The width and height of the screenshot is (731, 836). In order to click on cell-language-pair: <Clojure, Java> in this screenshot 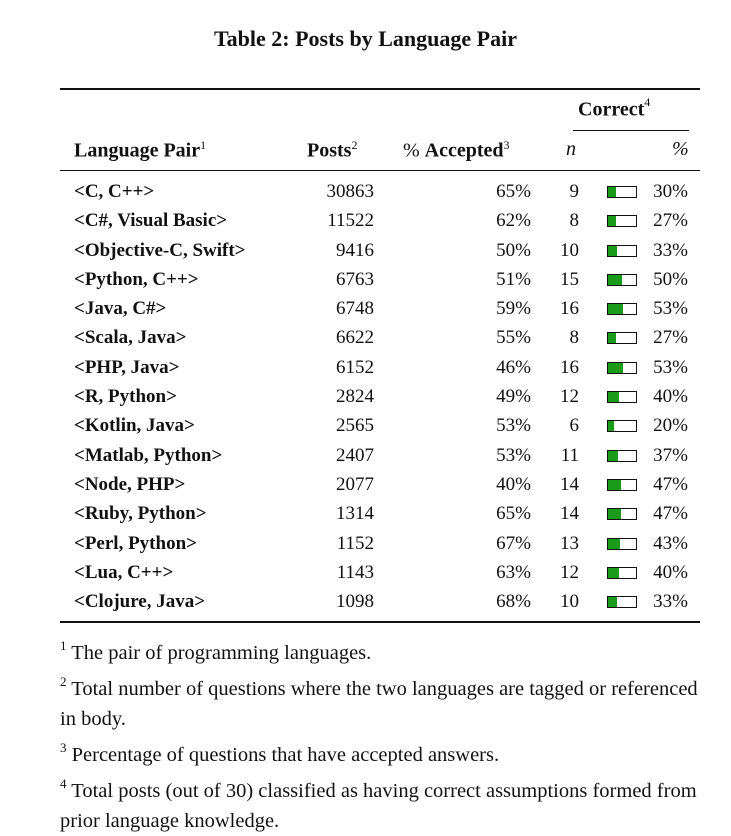, I will do `click(140, 602)`.